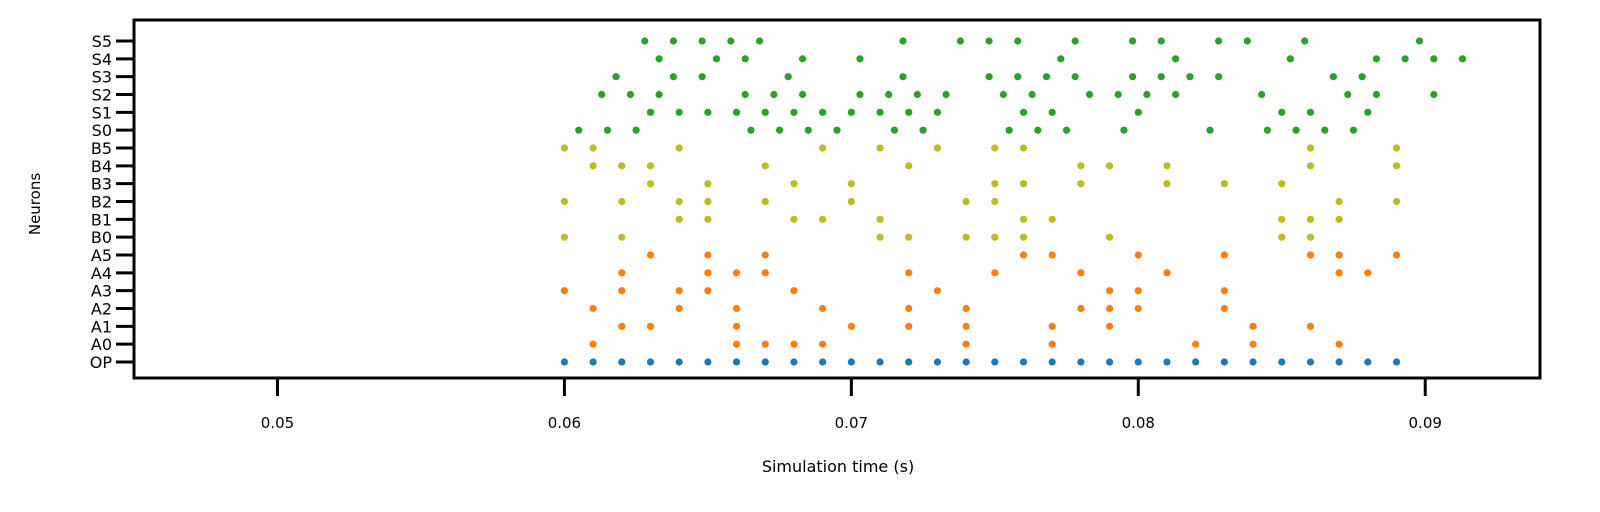 Image resolution: width=1600 pixels, height=512 pixels. What do you see at coordinates (101, 184) in the screenshot?
I see `y-tick-label: B3` at bounding box center [101, 184].